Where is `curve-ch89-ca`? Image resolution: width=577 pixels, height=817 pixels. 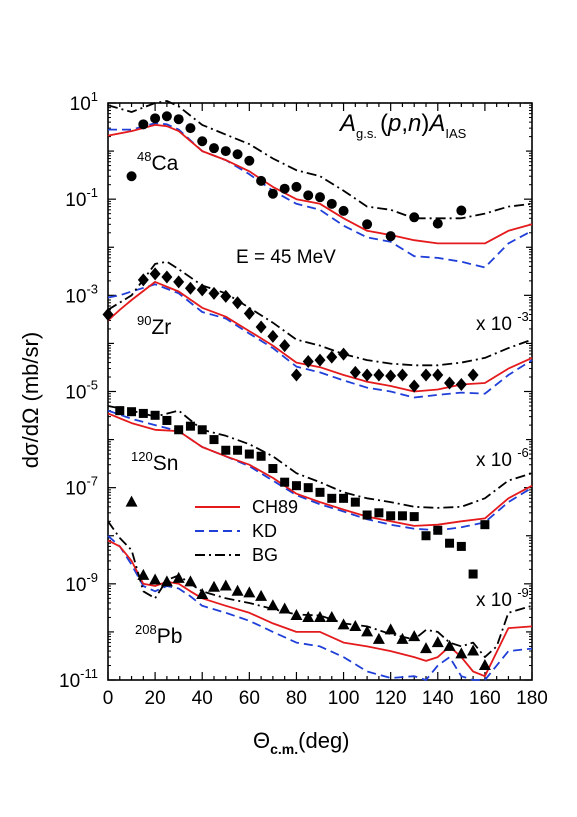 curve-ch89-ca is located at coordinates (320, 184).